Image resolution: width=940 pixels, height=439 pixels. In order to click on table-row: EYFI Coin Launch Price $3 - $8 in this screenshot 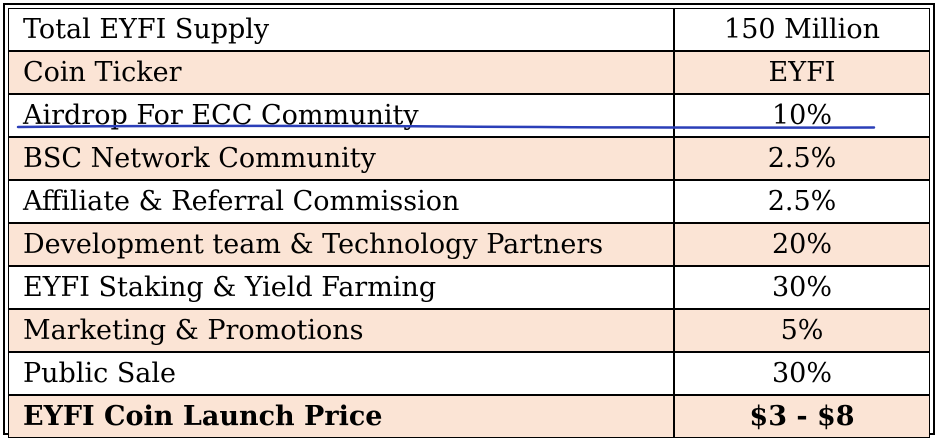, I will do `click(469, 416)`.